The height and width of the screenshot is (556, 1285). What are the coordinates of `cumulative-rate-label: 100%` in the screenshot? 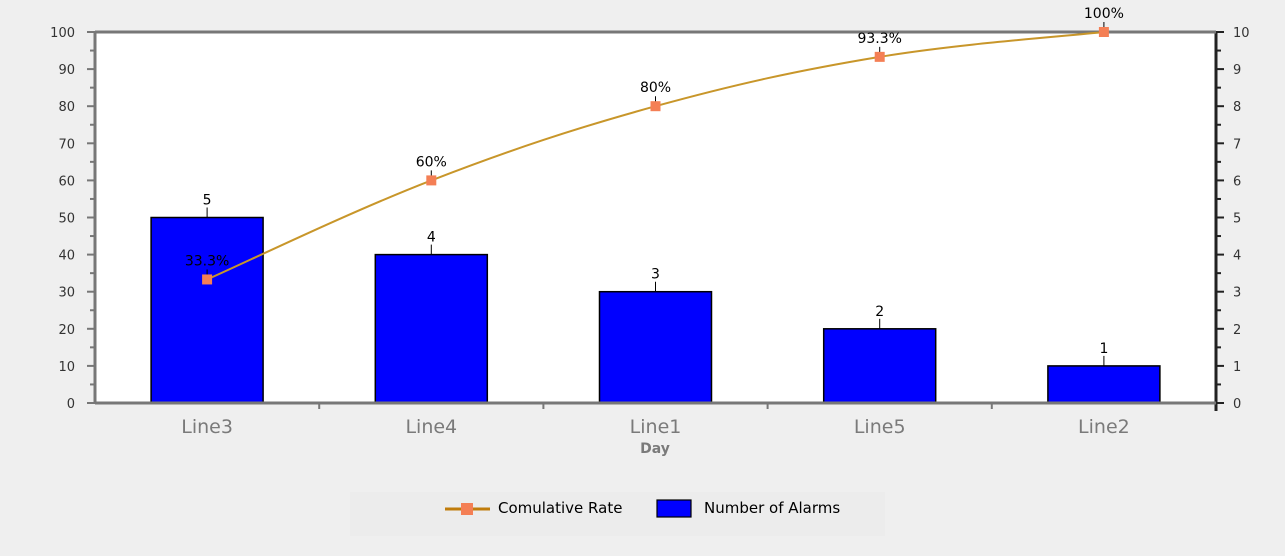 It's located at (1104, 14).